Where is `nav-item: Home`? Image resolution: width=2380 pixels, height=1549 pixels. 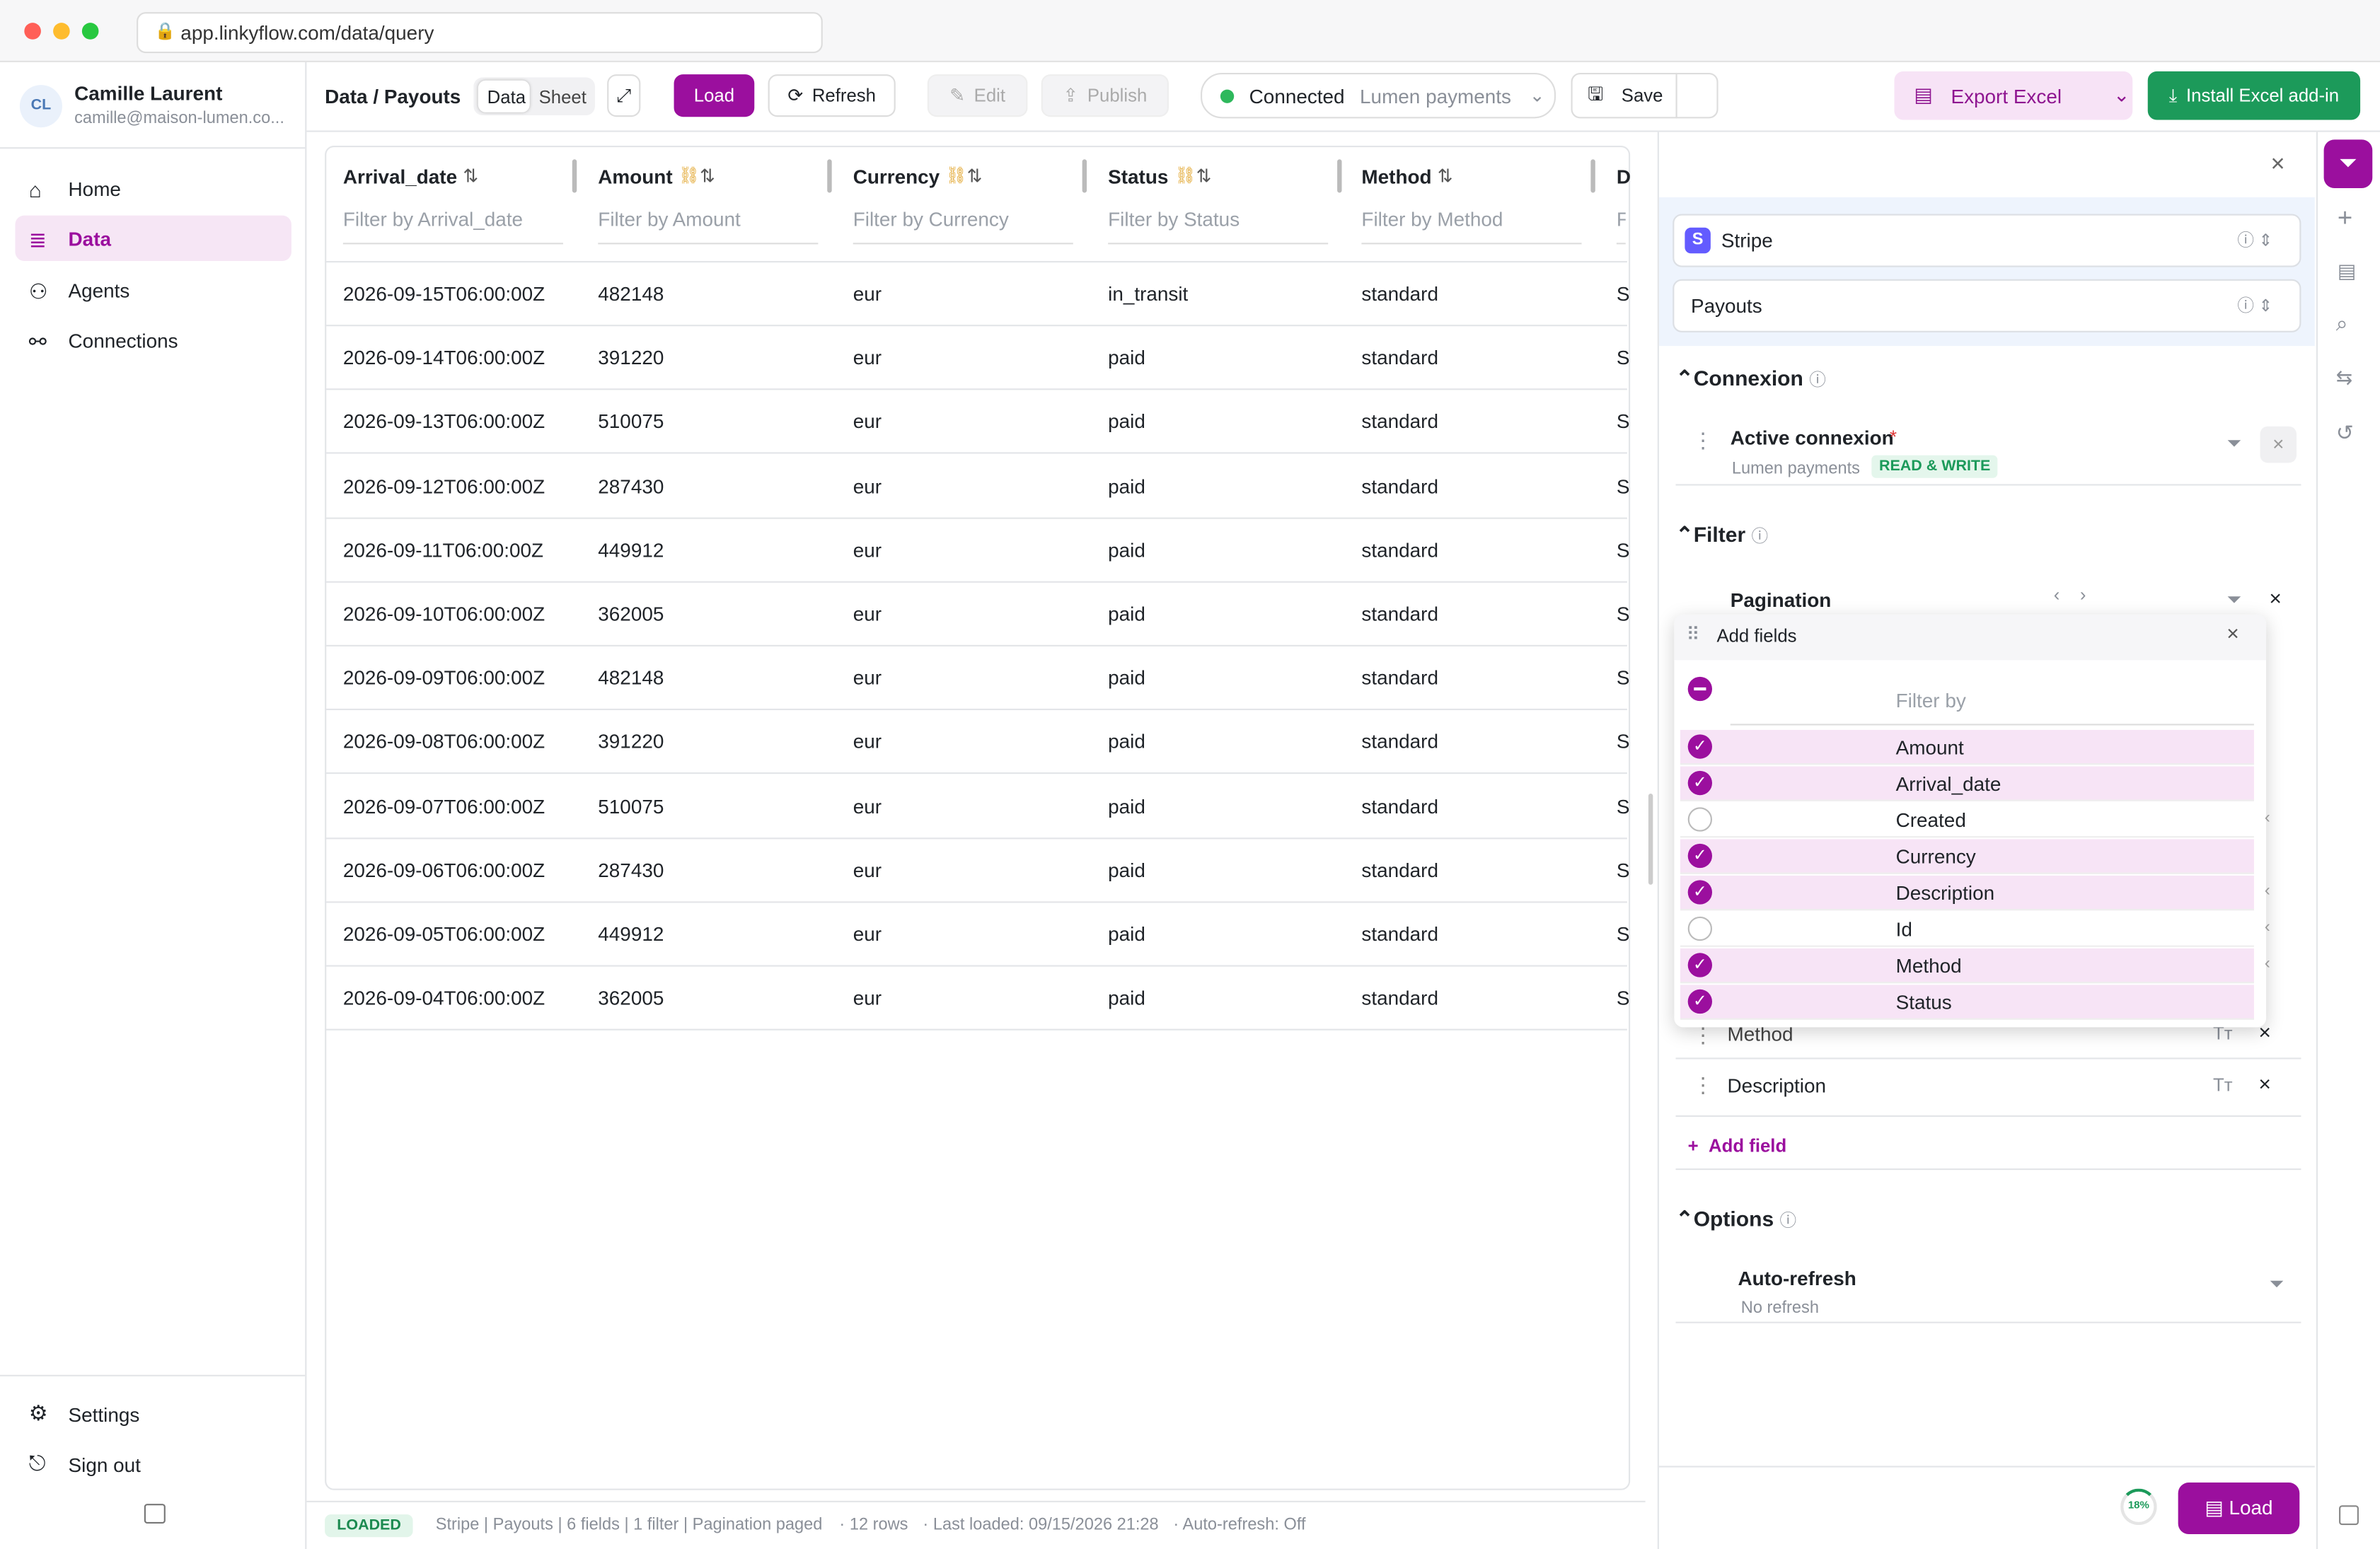 nav-item: Home is located at coordinates (95, 189).